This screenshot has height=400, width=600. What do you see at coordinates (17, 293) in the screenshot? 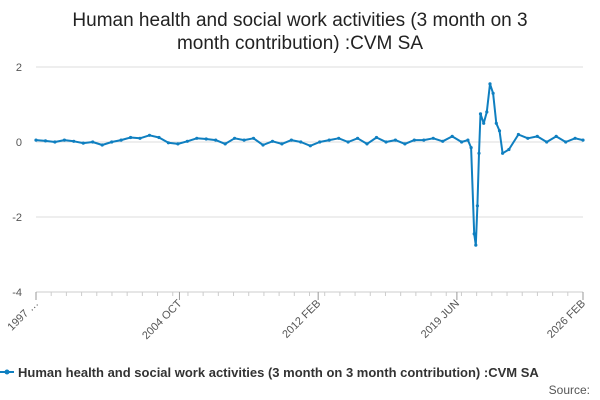
I see `y-tick-label: -4` at bounding box center [17, 293].